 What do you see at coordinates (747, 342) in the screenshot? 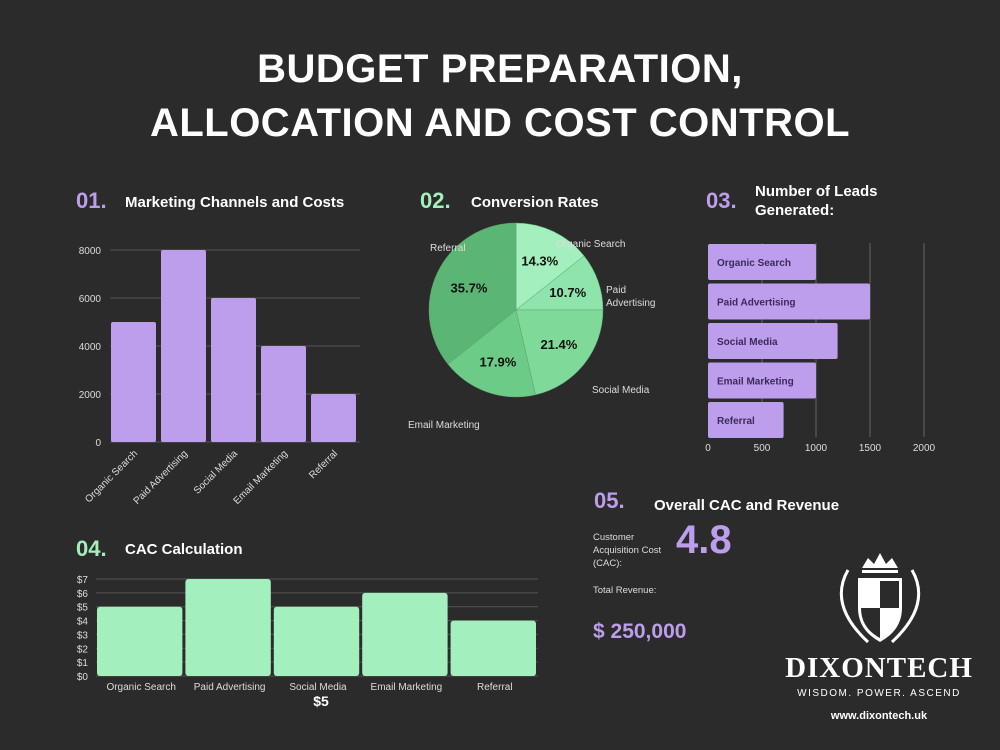
I see `bar-label: Social Media` at bounding box center [747, 342].